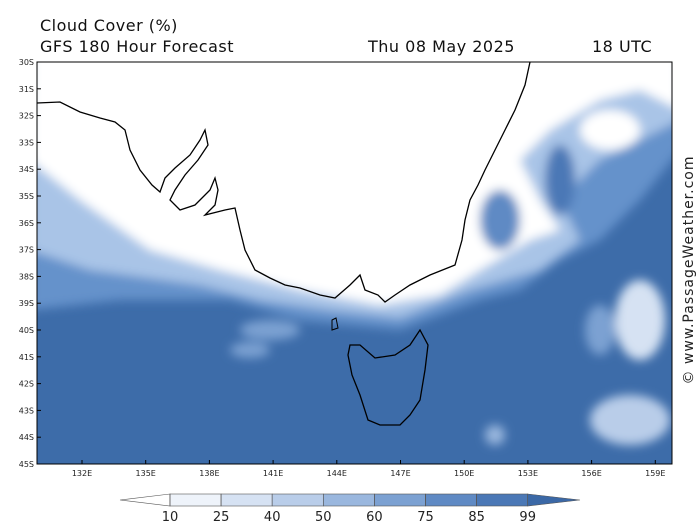 Image resolution: width=700 pixels, height=525 pixels. Describe the element at coordinates (221, 517) in the screenshot. I see `legend-label: 25` at that location.